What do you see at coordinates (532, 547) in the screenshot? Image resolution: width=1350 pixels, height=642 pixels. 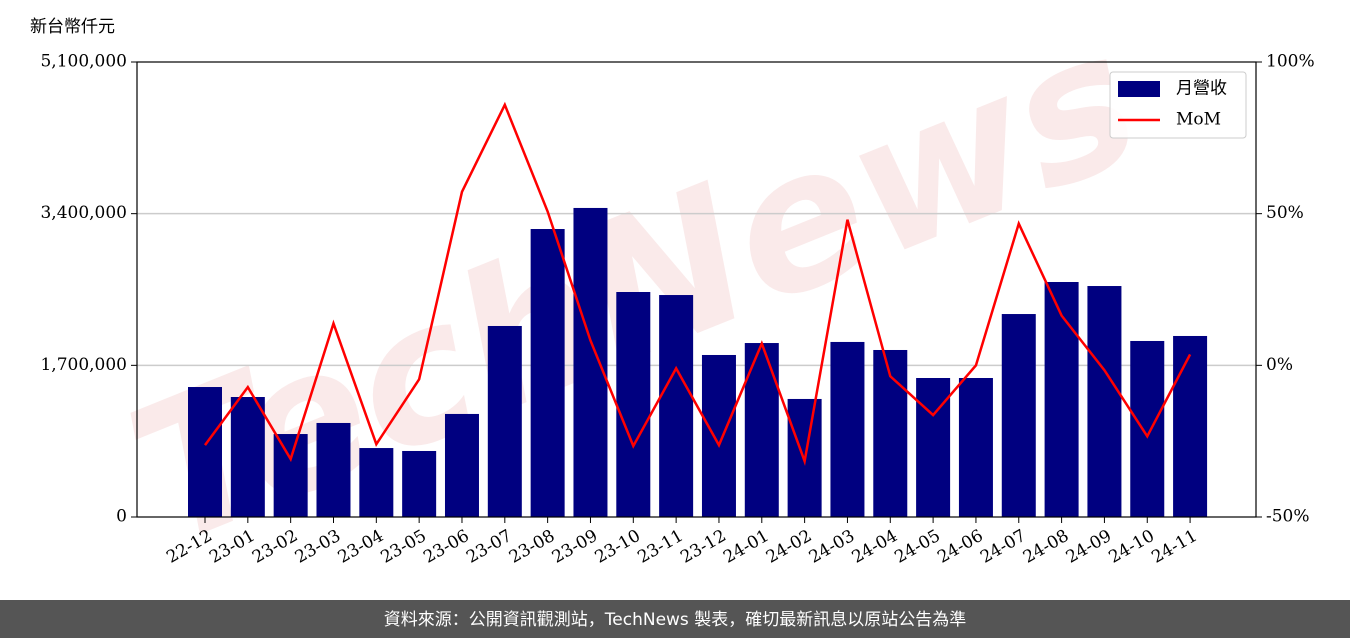 I see `x-tick-label: 23-08` at bounding box center [532, 547].